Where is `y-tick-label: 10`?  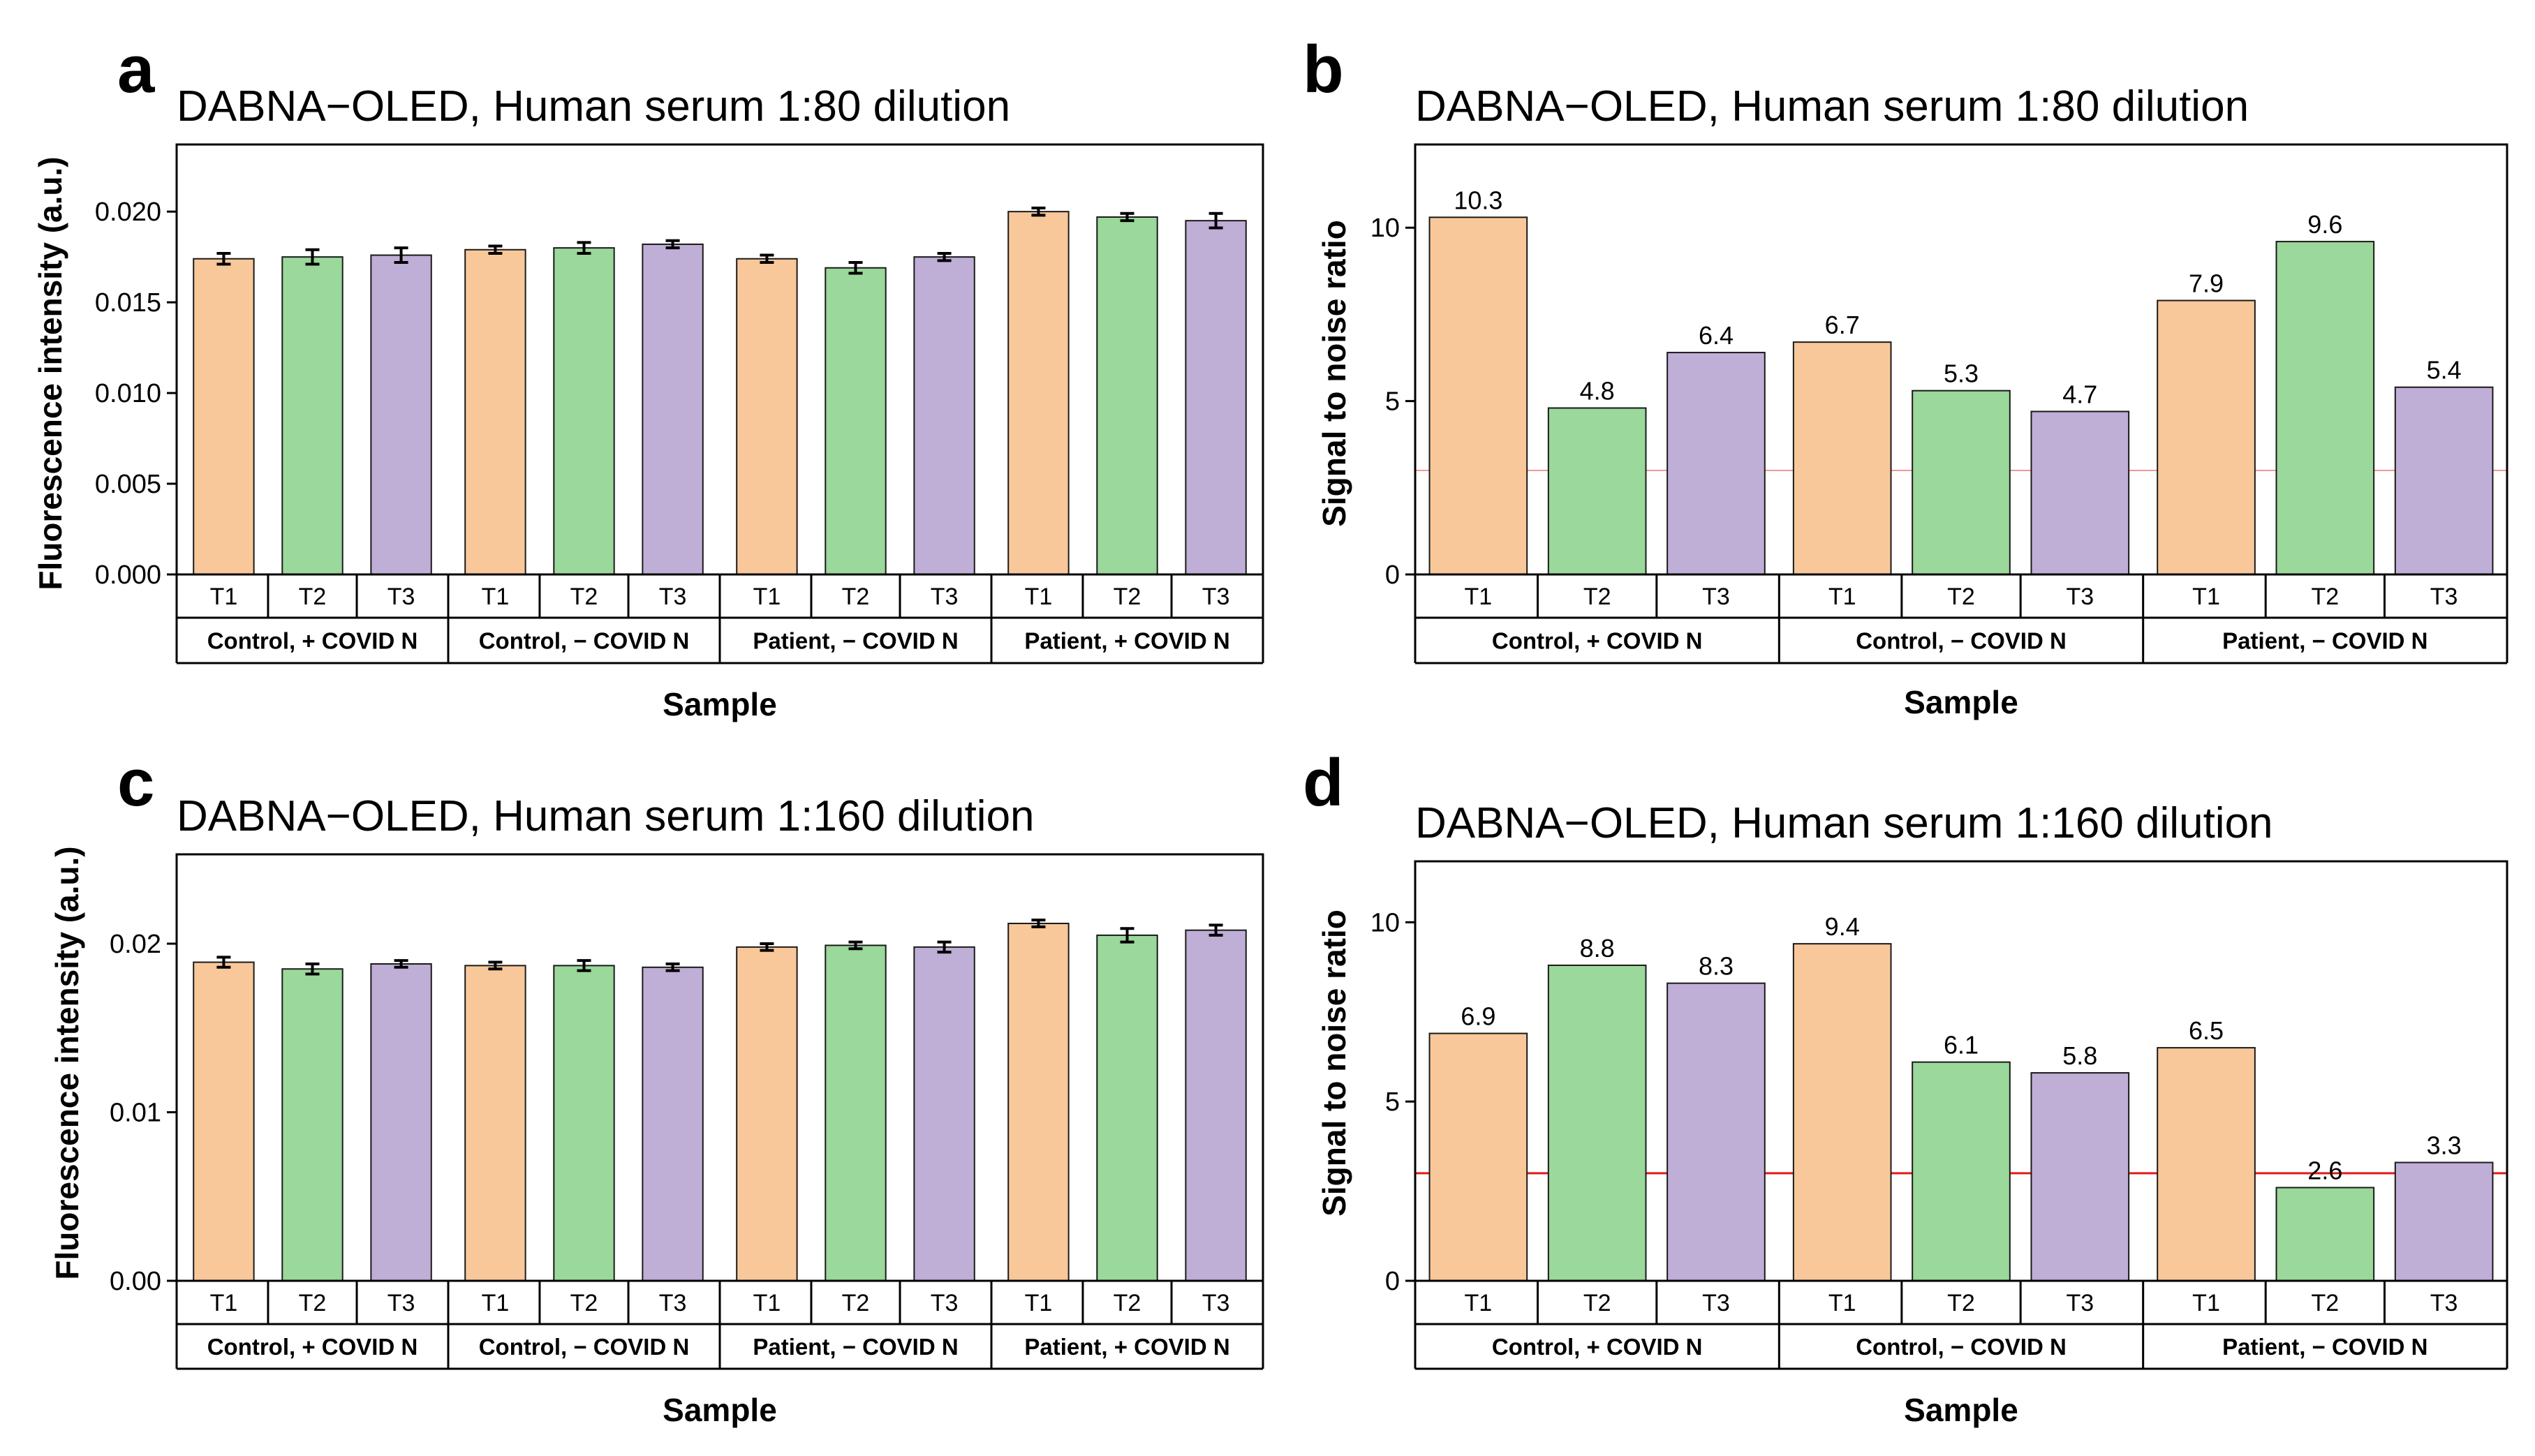 y-tick-label: 10 is located at coordinates (1385, 228).